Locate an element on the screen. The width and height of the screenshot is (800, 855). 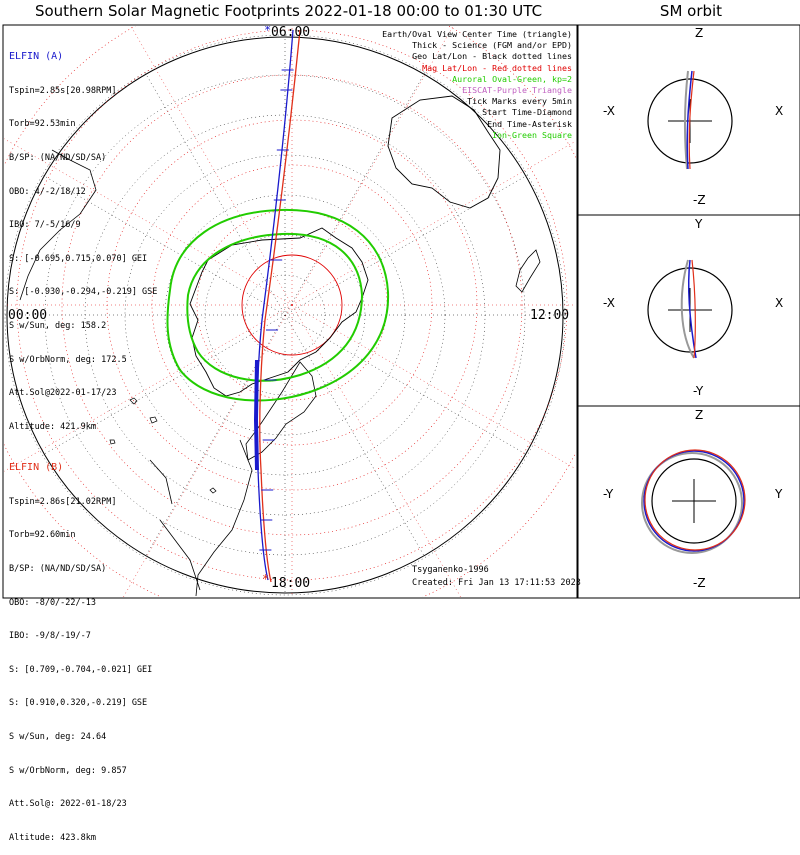
elfin-b-line: Att.Sol@: 2022-01-18/23 is located at coordinates (68, 804).